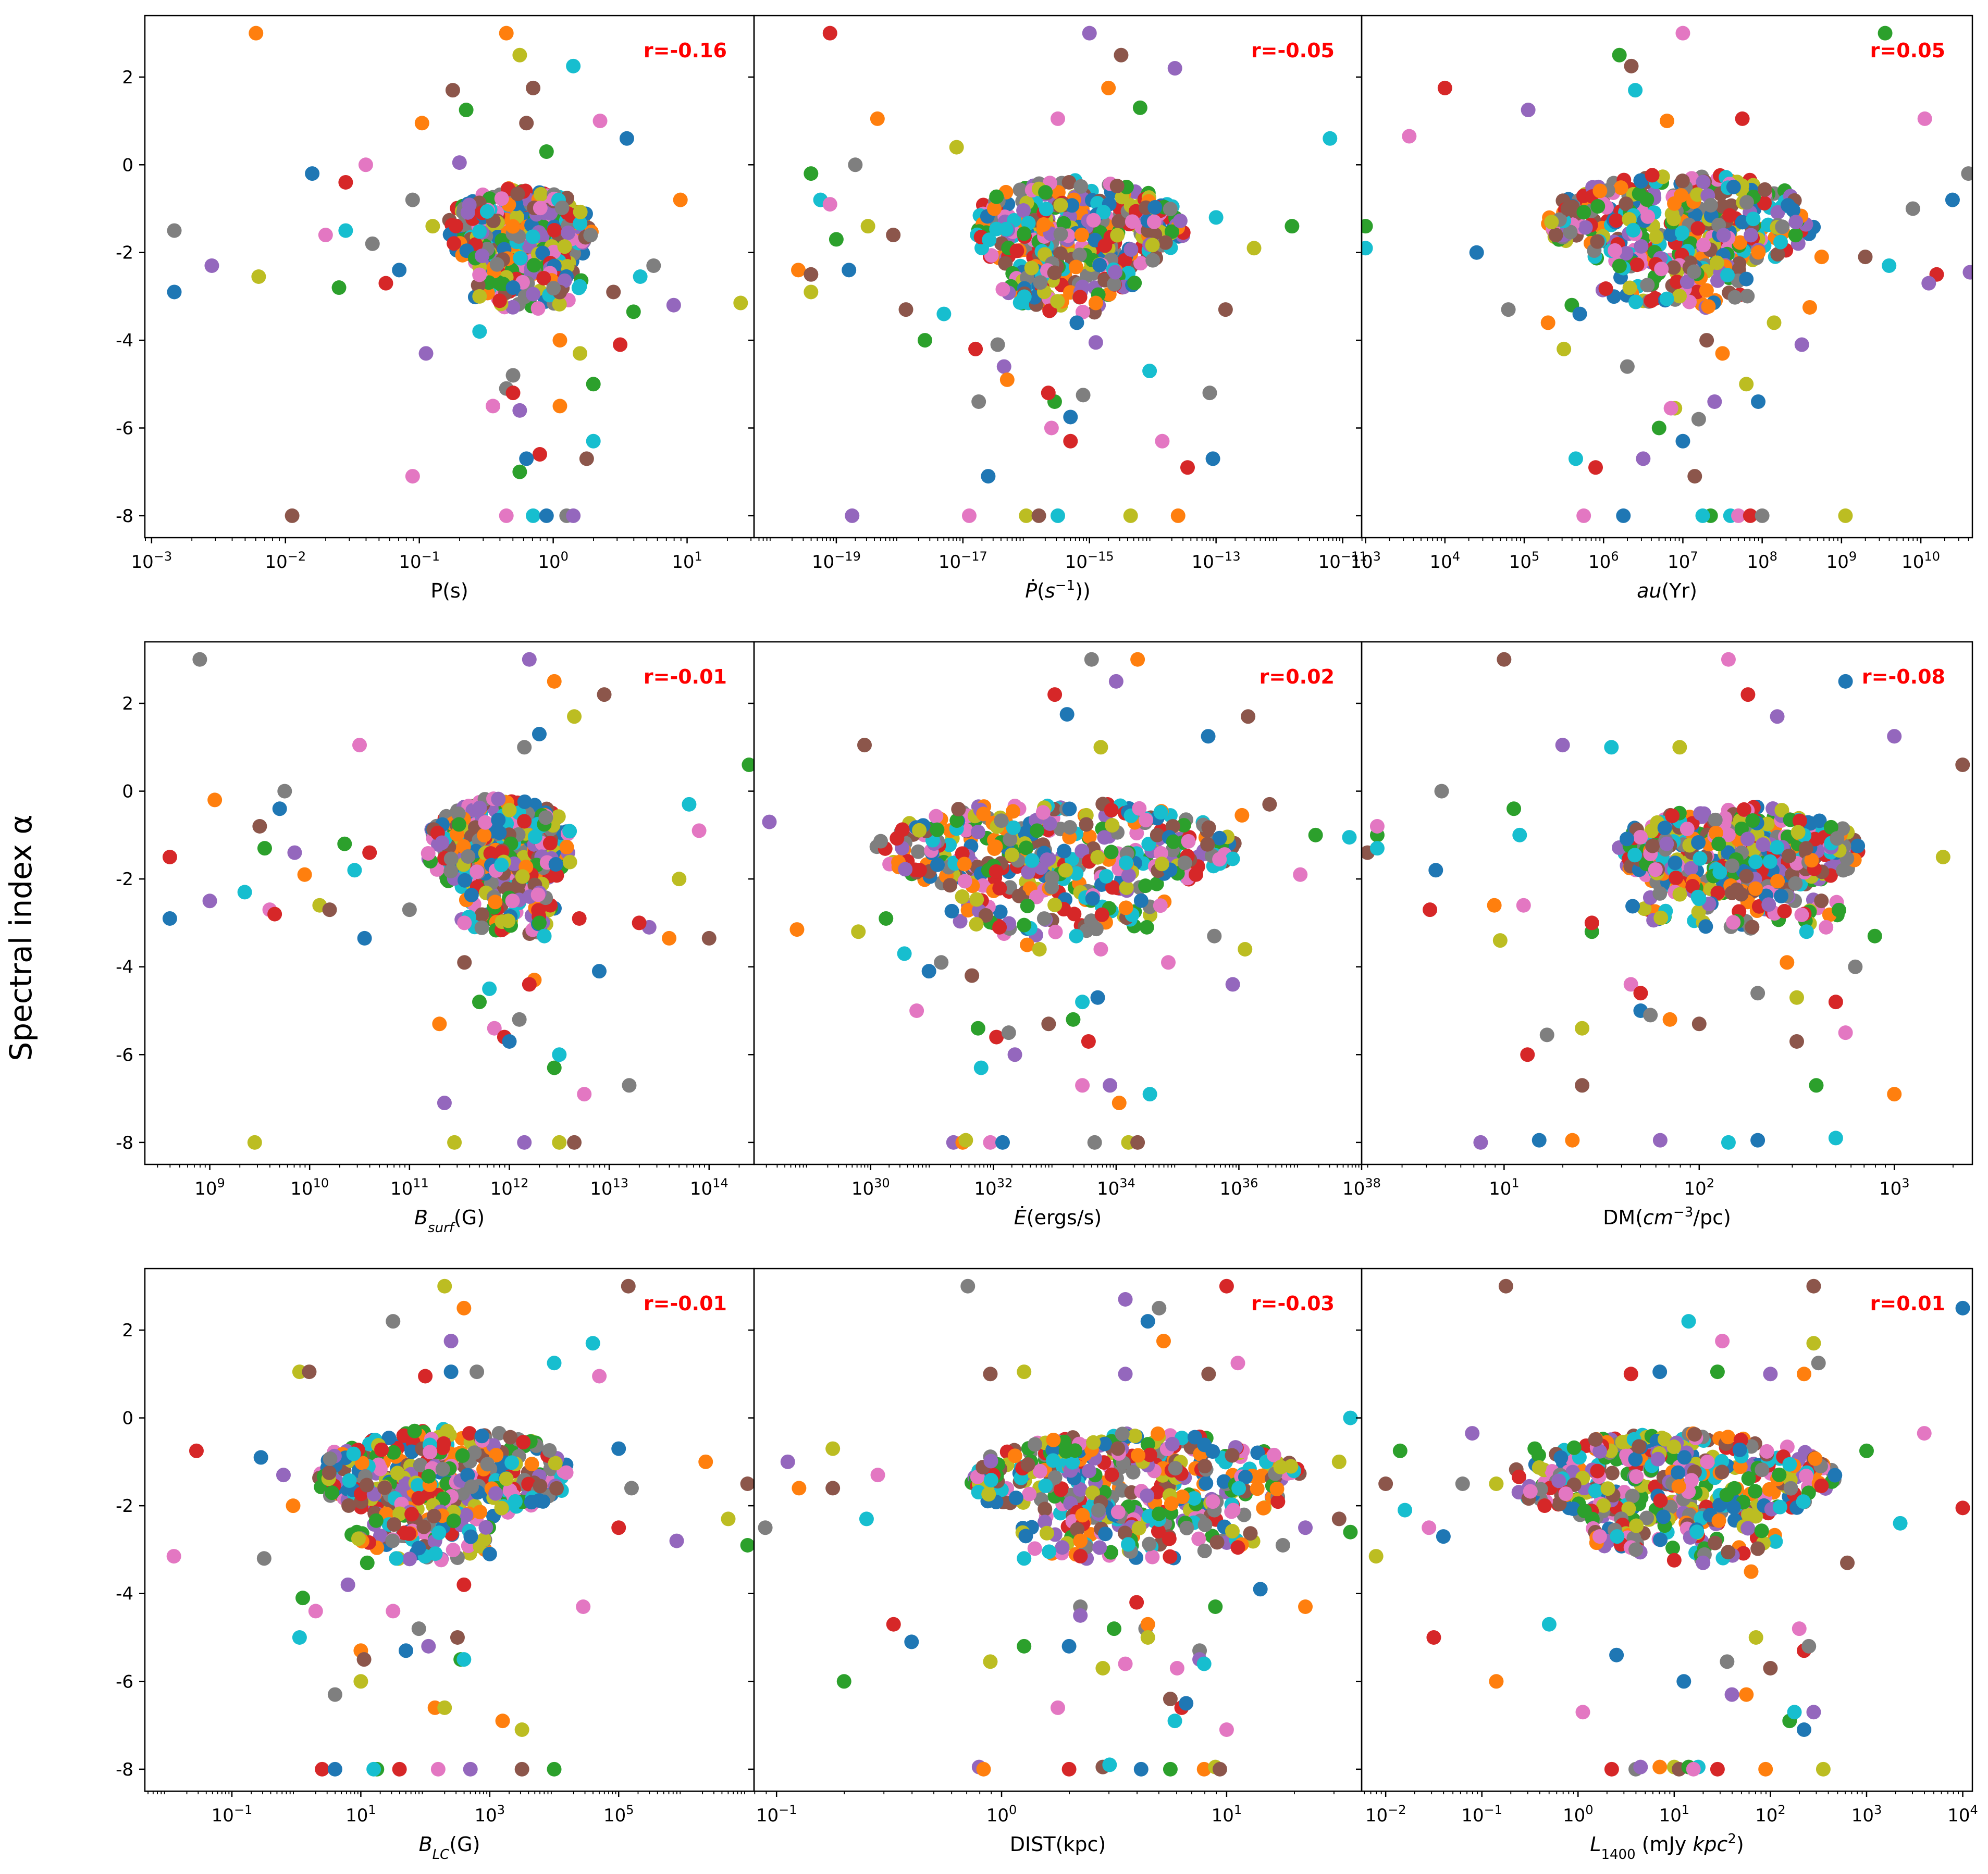  Describe the element at coordinates (1481, 1814) in the screenshot. I see `x-tick-label: 10⁻¹` at that location.